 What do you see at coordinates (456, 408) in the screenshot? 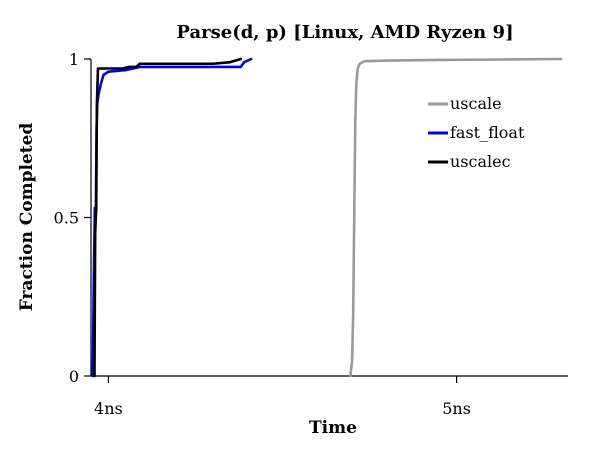
I see `x-tick-label: 5ns` at bounding box center [456, 408].